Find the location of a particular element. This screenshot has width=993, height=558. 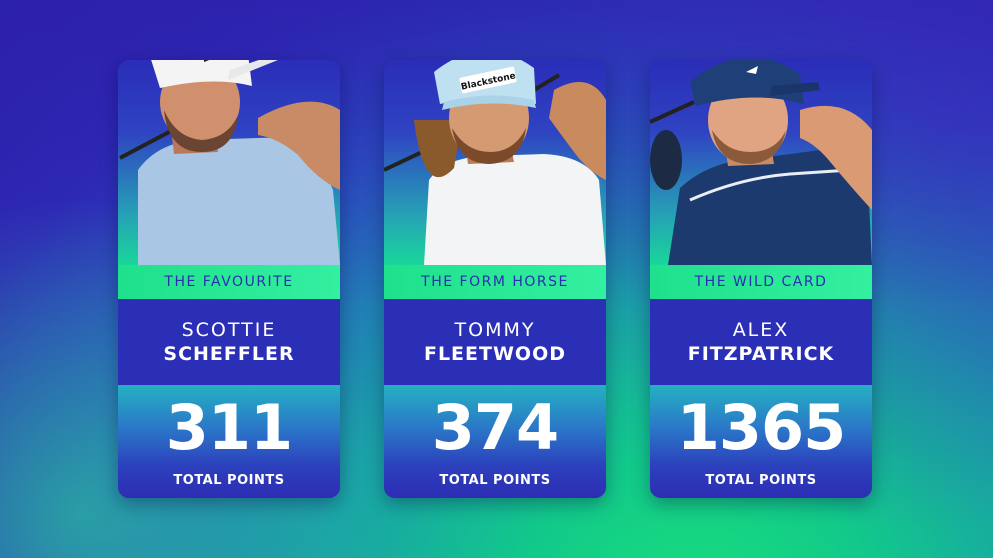

points-panel: 1365 TOTAL POINTS is located at coordinates (761, 441).